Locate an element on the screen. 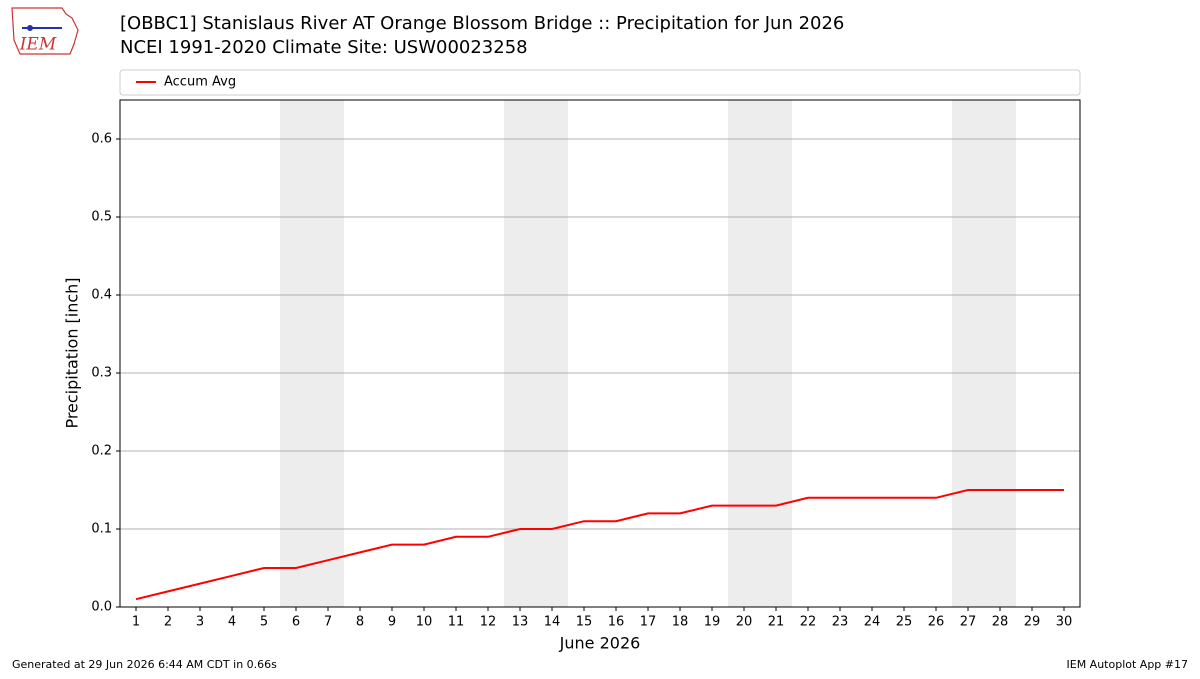 The width and height of the screenshot is (1200, 679). x-tick-label: 29 is located at coordinates (1032, 622).